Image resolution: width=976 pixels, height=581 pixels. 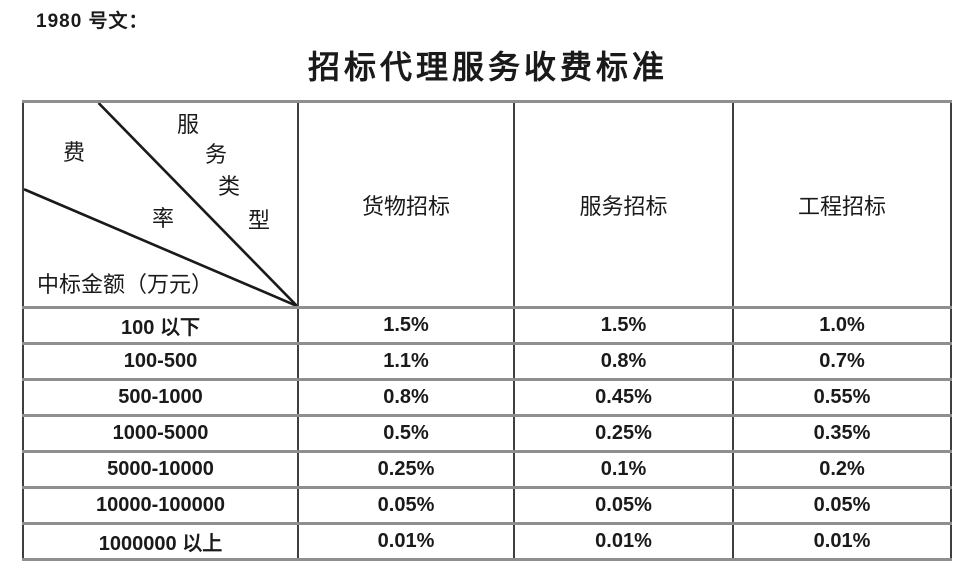 I want to click on row-label: 5000-10000, so click(x=160, y=469).